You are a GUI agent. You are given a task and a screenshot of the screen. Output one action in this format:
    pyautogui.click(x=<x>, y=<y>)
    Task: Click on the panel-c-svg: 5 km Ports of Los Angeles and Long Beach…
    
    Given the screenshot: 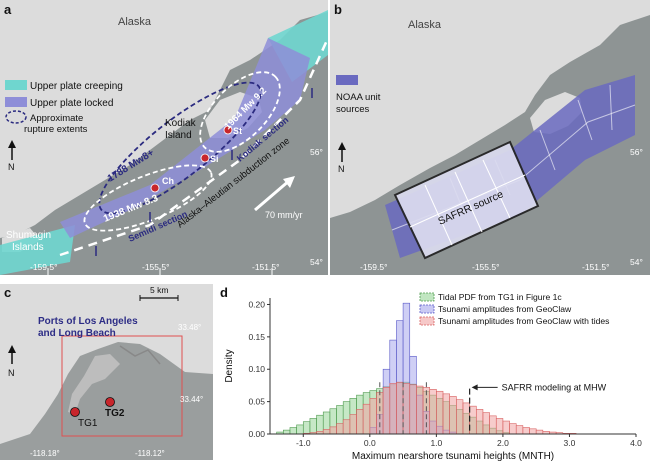 What is the action you would take?
    pyautogui.click(x=106, y=372)
    